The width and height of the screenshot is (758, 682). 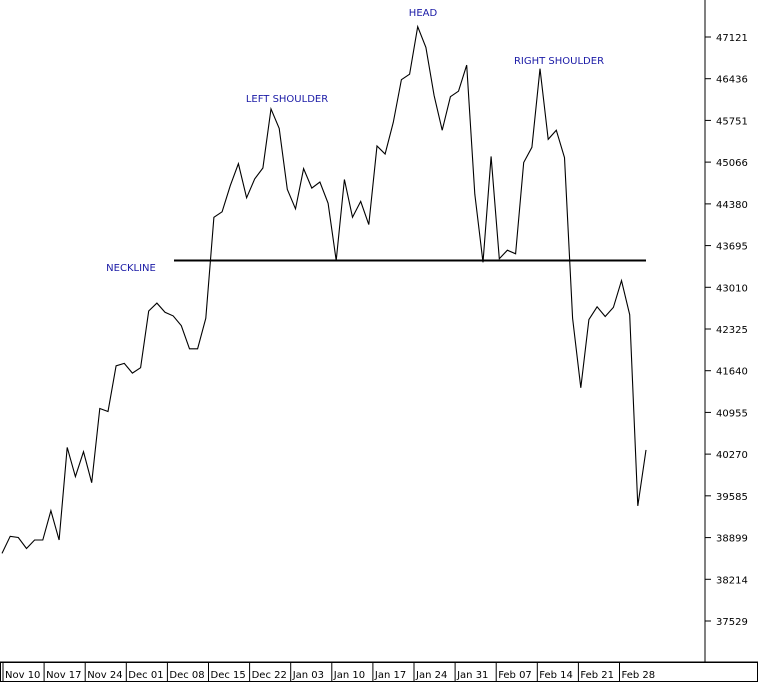 What do you see at coordinates (559, 61) in the screenshot?
I see `annotation-right-shoulder: RIGHT SHOULDER` at bounding box center [559, 61].